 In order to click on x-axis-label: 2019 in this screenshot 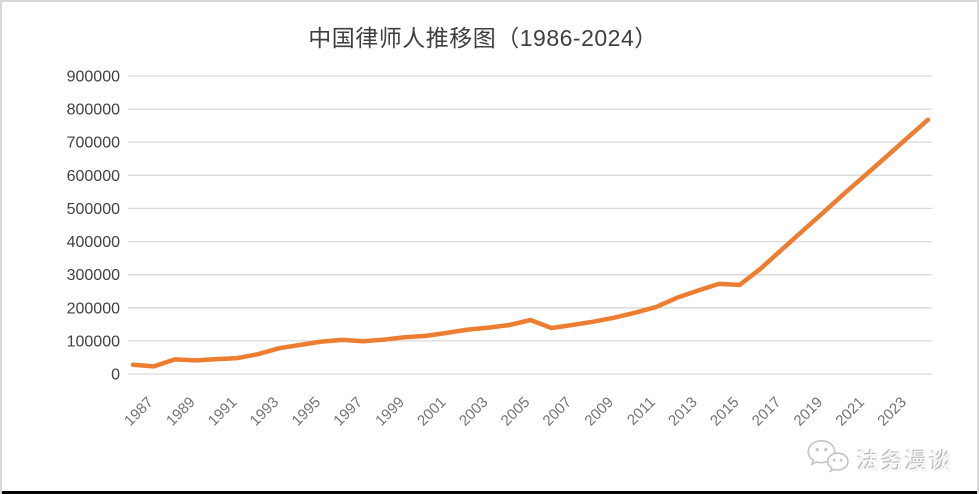, I will do `click(809, 412)`.